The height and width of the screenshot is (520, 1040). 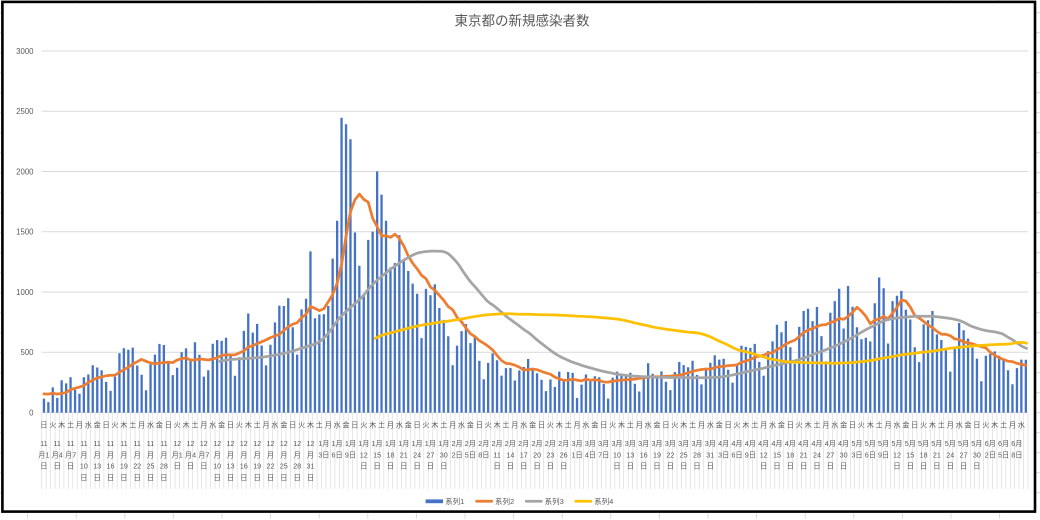 I want to click on svg-text: 7日, so click(x=603, y=454).